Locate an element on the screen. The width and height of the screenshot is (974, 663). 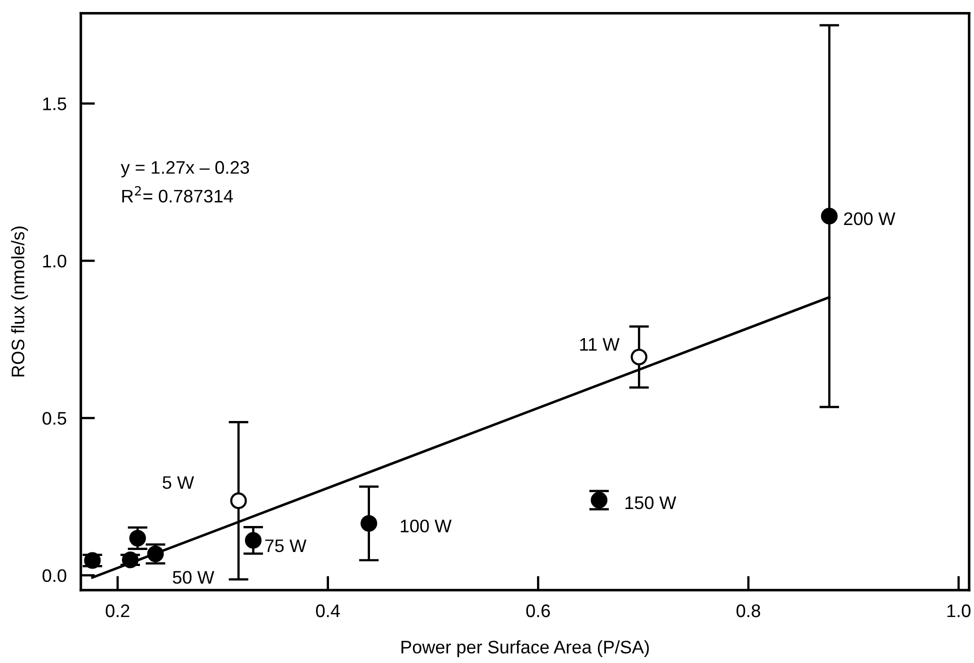
annotation: 100 W is located at coordinates (426, 526).